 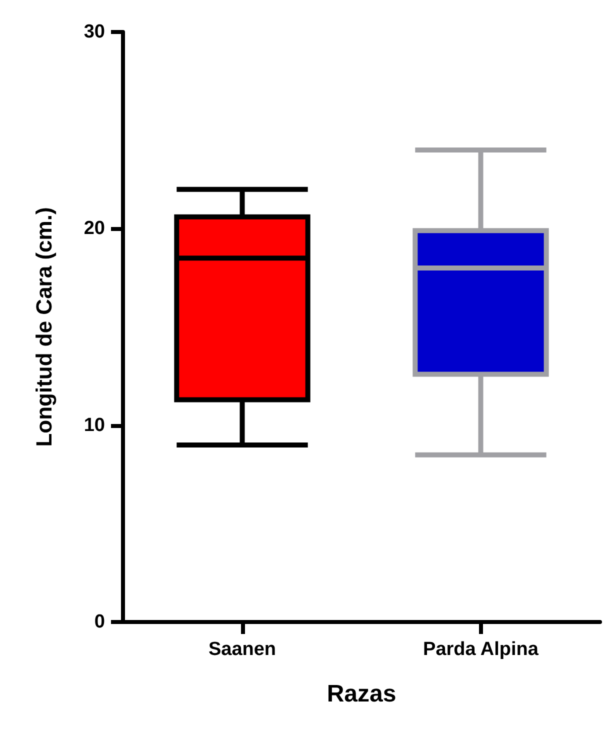 I want to click on y-tick-label: 20, so click(x=94, y=229).